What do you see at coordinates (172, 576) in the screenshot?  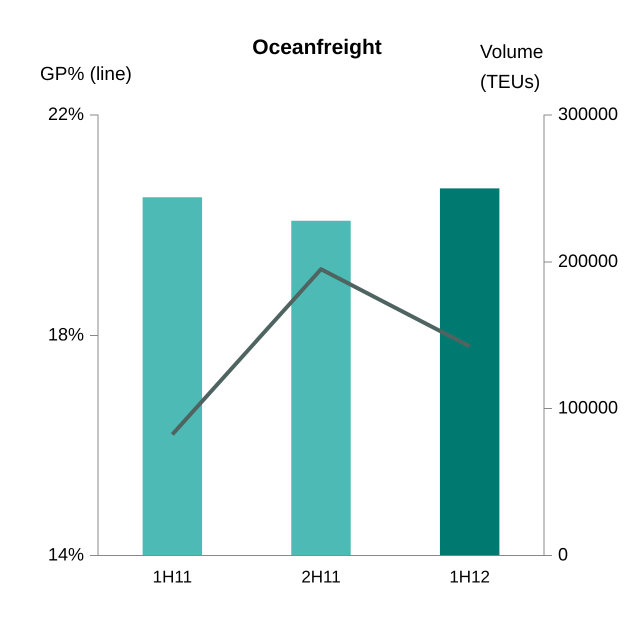 I see `x-tick-label: 1H11` at bounding box center [172, 576].